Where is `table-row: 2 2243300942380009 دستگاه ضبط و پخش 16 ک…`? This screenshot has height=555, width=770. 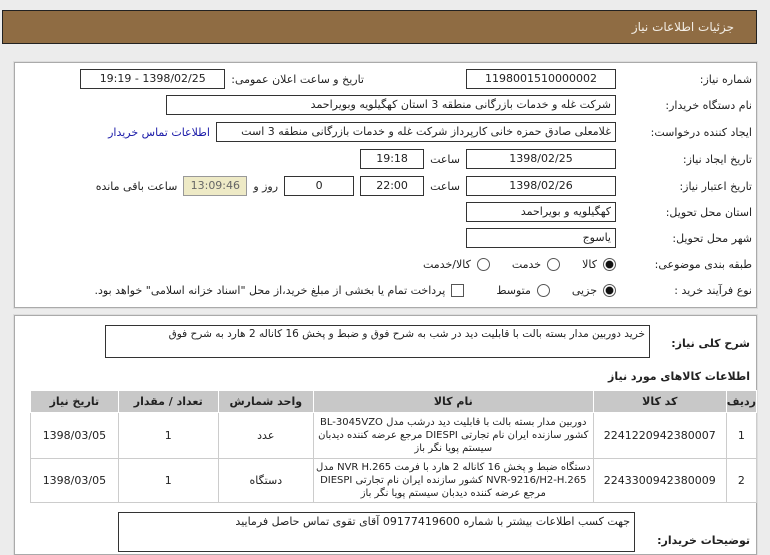 table-row: 2 2243300942380009 دستگاه ضبط و پخش 16 ک… is located at coordinates (394, 480).